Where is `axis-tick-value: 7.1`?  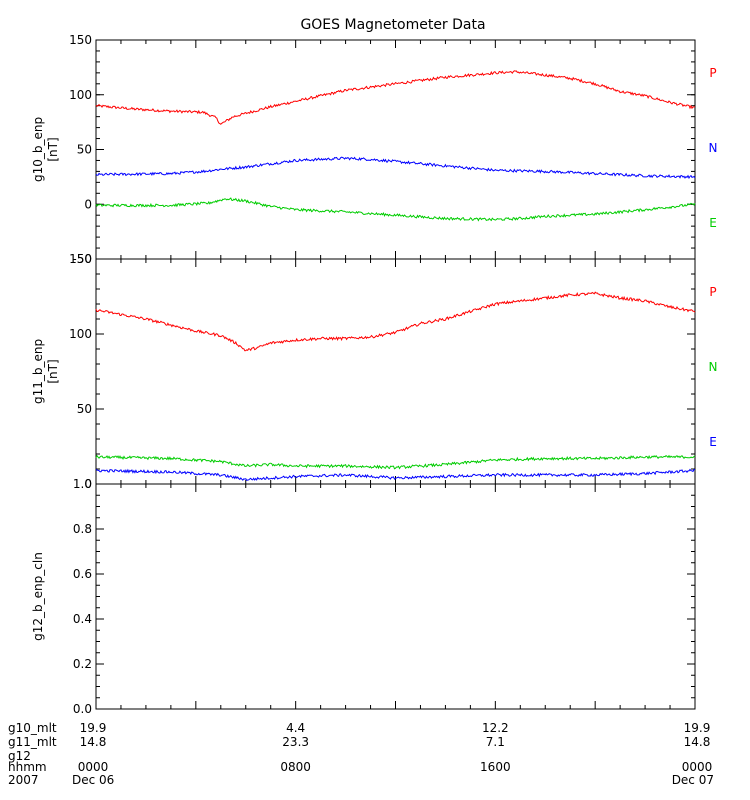
axis-tick-value: 7.1 is located at coordinates (495, 742).